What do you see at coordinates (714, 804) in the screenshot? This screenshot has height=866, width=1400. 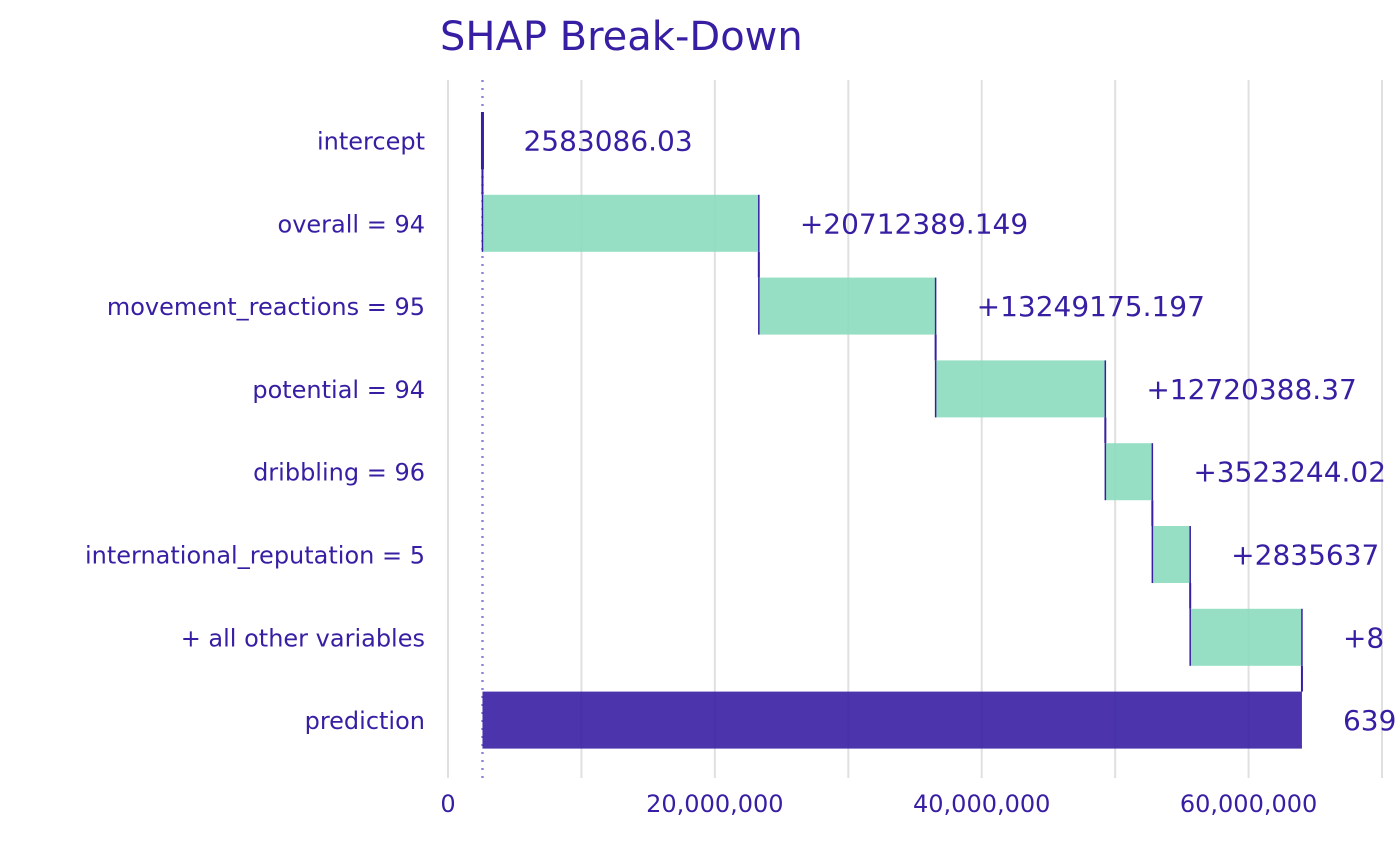 I see `x-tick-label: 20,000,000` at bounding box center [714, 804].